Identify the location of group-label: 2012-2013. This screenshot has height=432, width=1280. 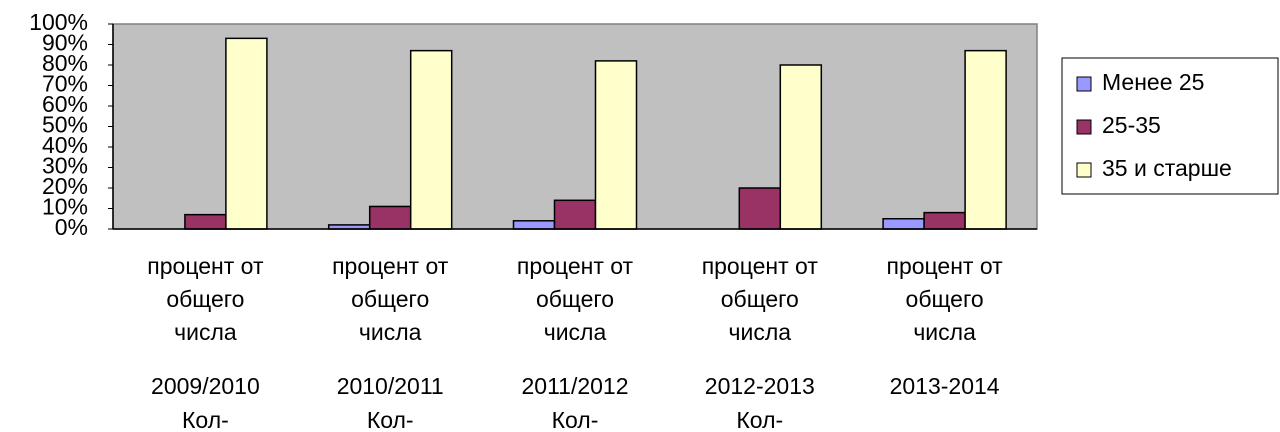
(760, 386).